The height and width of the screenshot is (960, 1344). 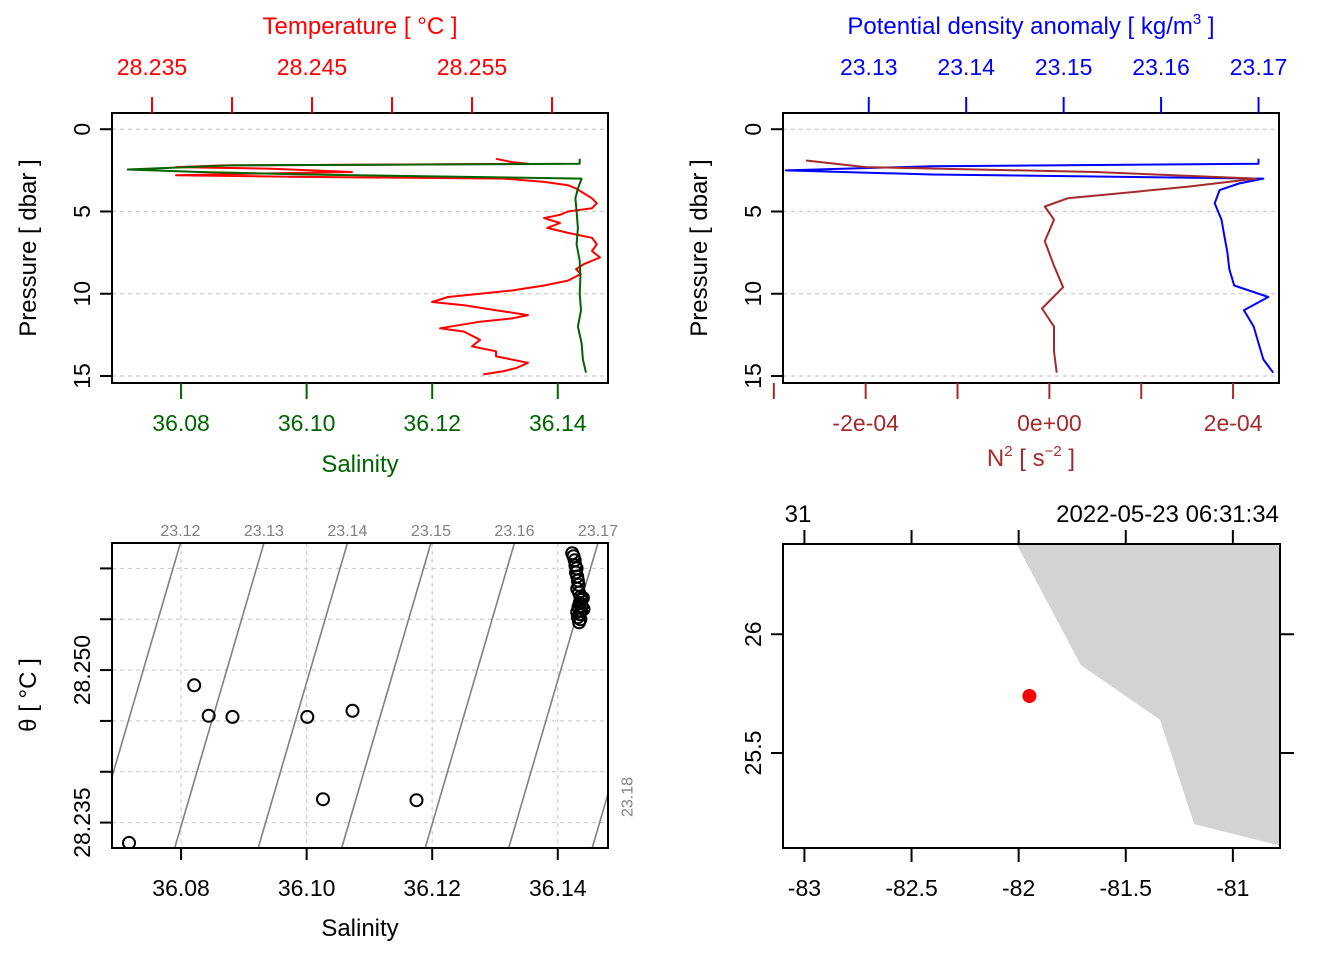 What do you see at coordinates (1233, 423) in the screenshot?
I see `bottom-tick-label: 2e-04` at bounding box center [1233, 423].